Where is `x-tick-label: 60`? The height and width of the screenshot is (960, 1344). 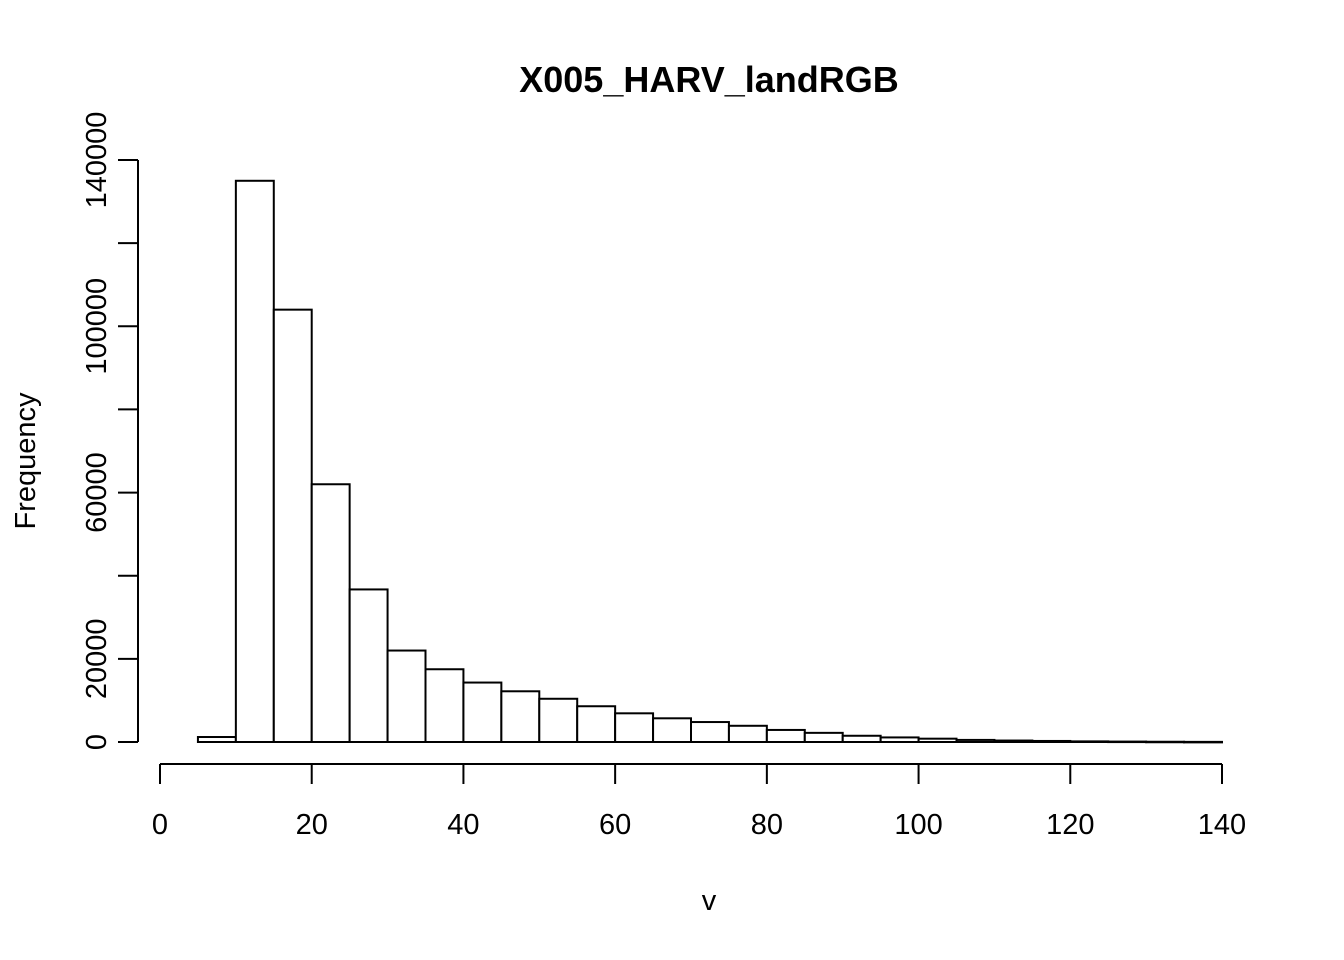 x-tick-label: 60 is located at coordinates (615, 825).